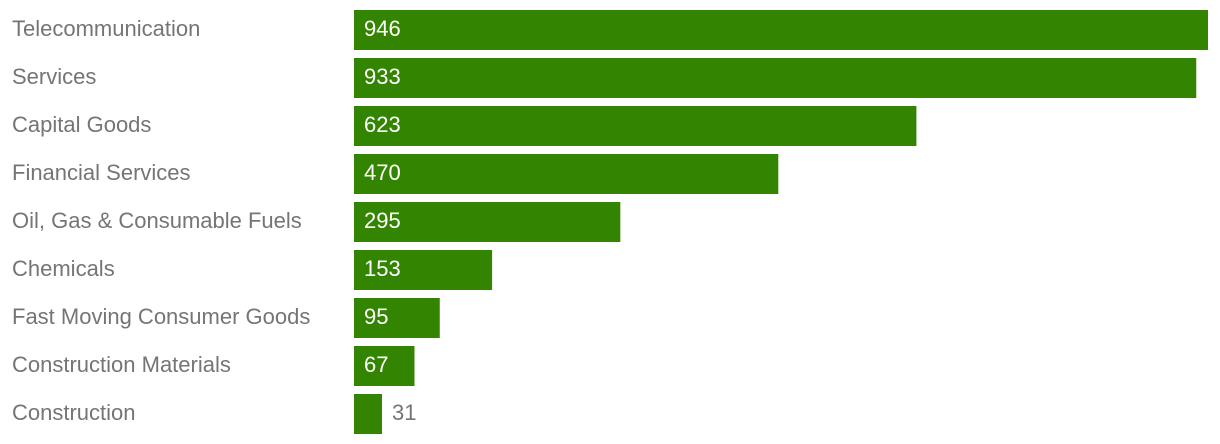 This screenshot has width=1220, height=444. I want to click on category-label: Telecommunication, so click(106, 28).